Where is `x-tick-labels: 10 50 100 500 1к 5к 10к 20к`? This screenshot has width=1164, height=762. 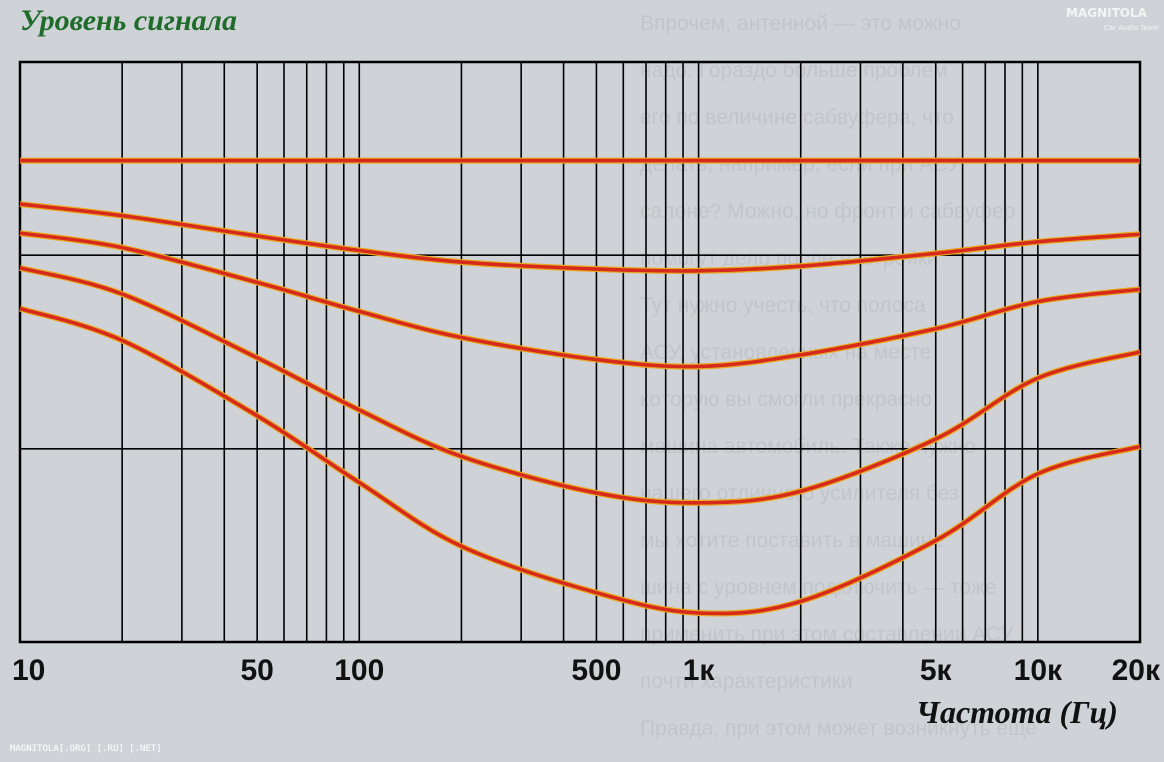 x-tick-labels: 10 50 100 500 1к 5к 10к 20к is located at coordinates (586, 670).